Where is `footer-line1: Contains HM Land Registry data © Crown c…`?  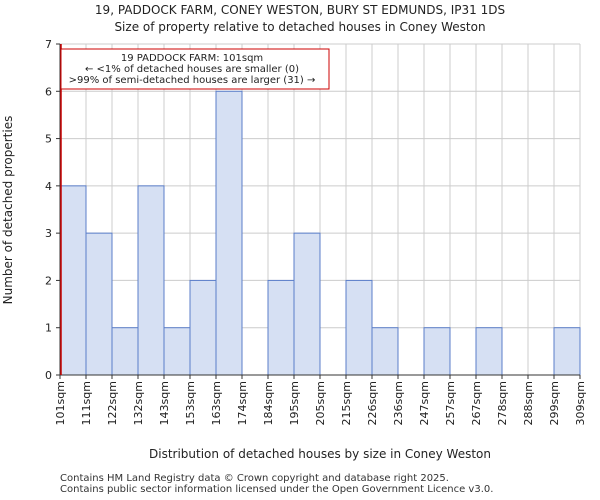
footer-line1: Contains HM Land Registry data © Crown c… is located at coordinates (254, 478).